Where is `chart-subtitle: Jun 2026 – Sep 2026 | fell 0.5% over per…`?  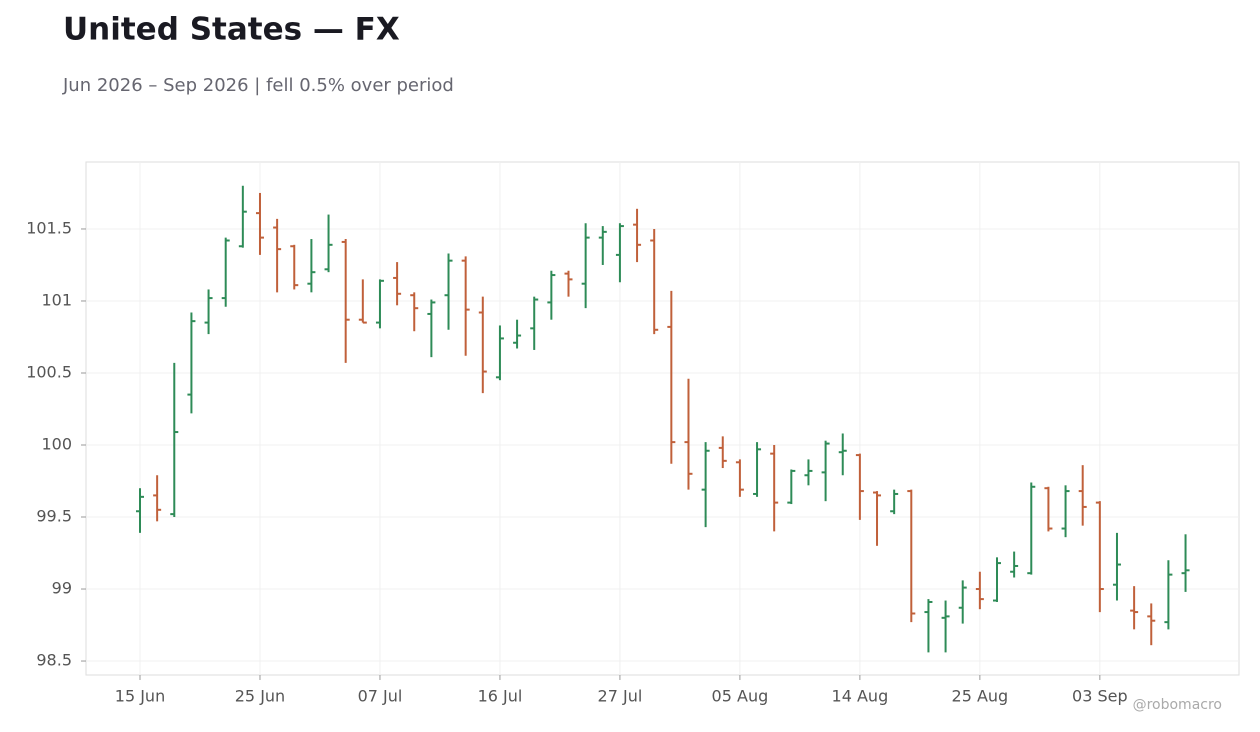
chart-subtitle: Jun 2026 – Sep 2026 | fell 0.5% over per… is located at coordinates (258, 85).